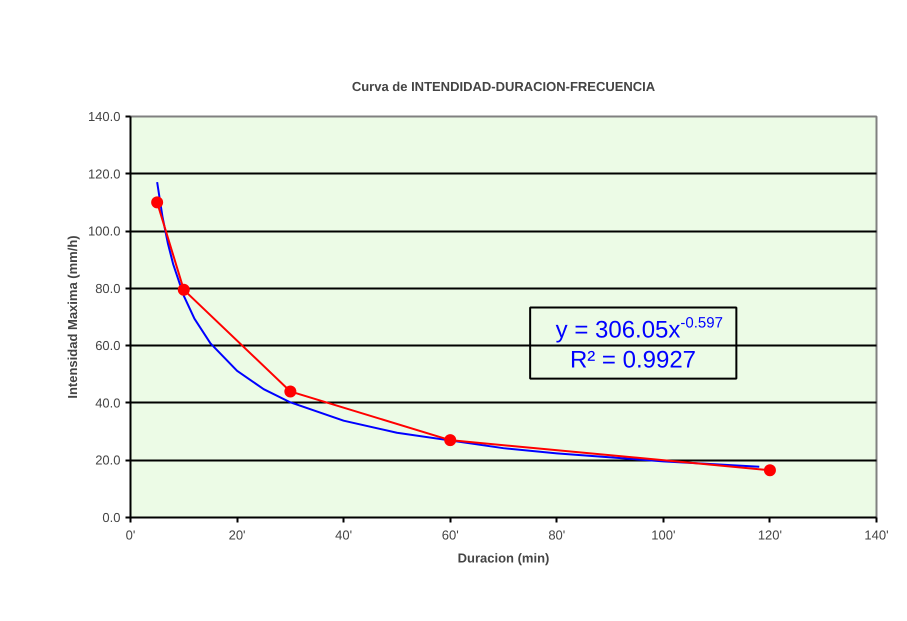 Image resolution: width=907 pixels, height=621 pixels. Describe the element at coordinates (131, 535) in the screenshot. I see `x-tick-label: 0'` at that location.